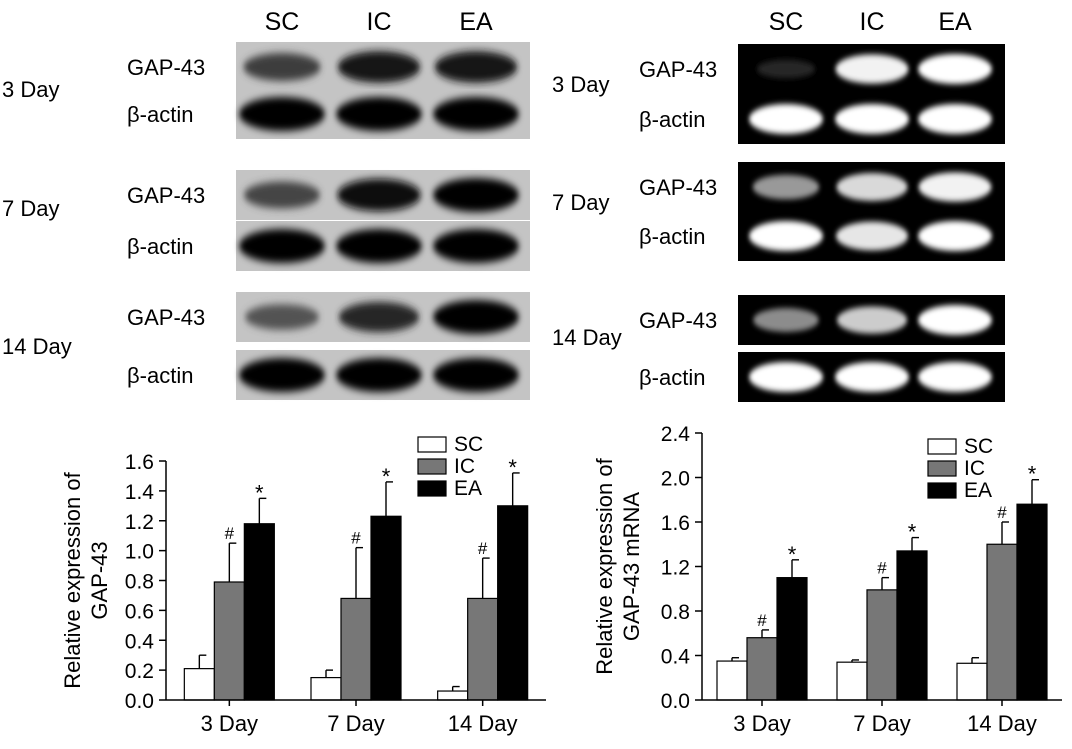 This screenshot has height=749, width=1072. I want to click on legend-label: IC, so click(464, 466).